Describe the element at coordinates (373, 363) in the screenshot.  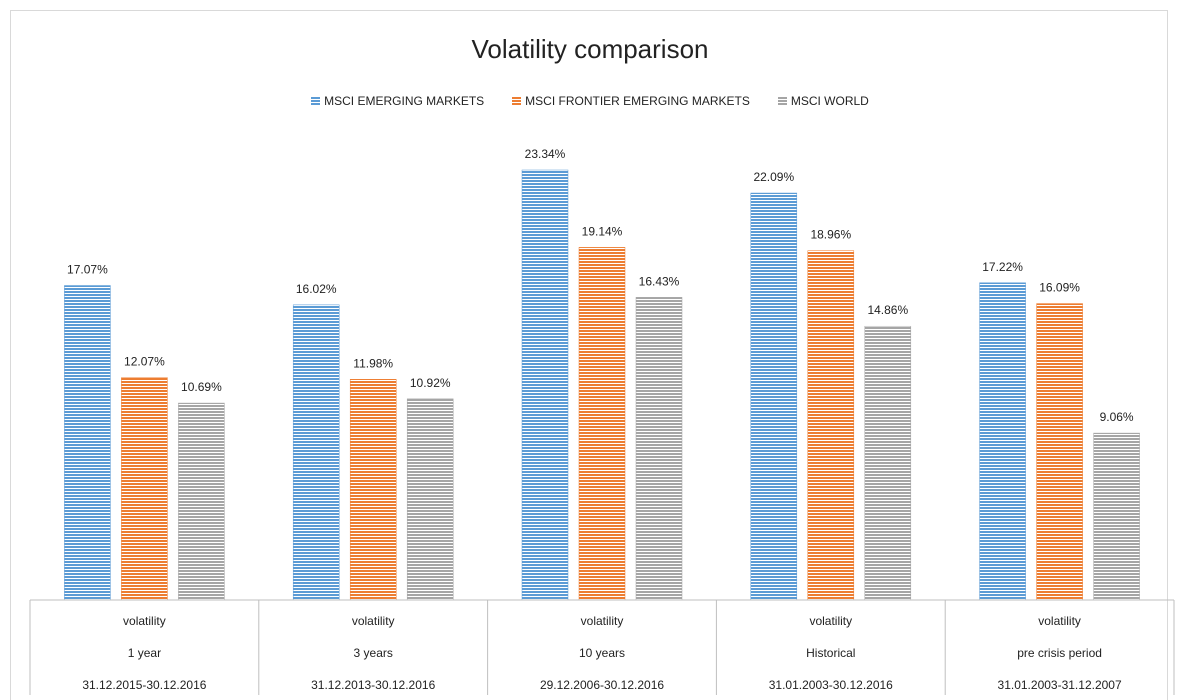
I see `data-label-1-1: 11.98%` at that location.